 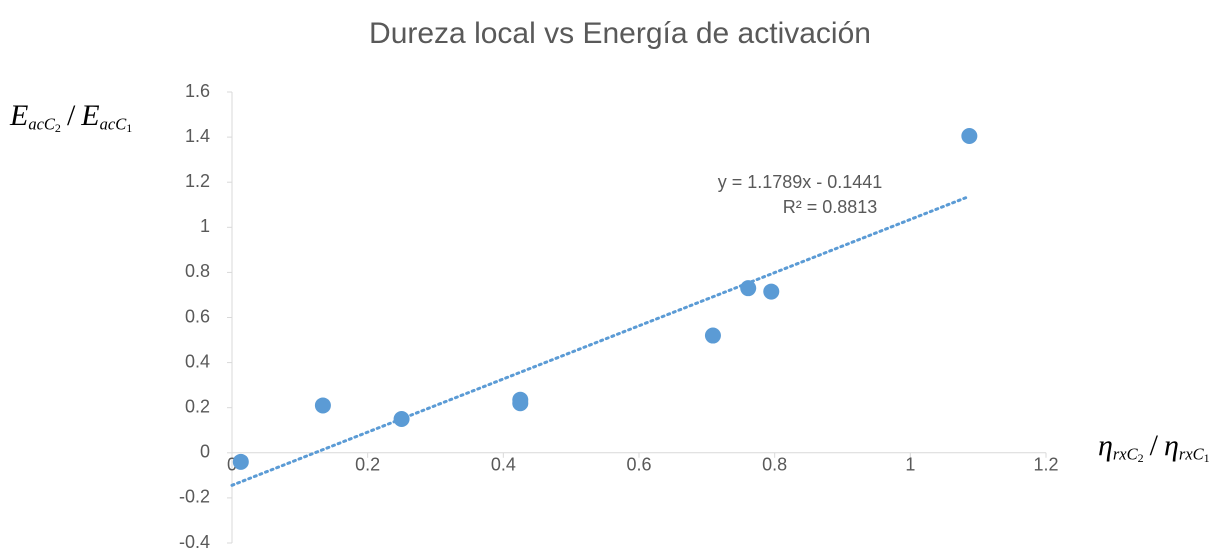 I want to click on y-tick-label: 0, so click(x=205, y=452).